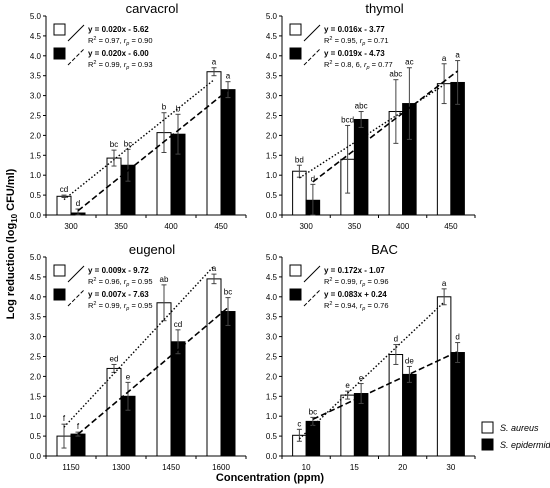 This screenshot has height=488, width=550. What do you see at coordinates (118, 29) in the screenshot?
I see `regression-equation: y = 0.020x - 5.62` at bounding box center [118, 29].